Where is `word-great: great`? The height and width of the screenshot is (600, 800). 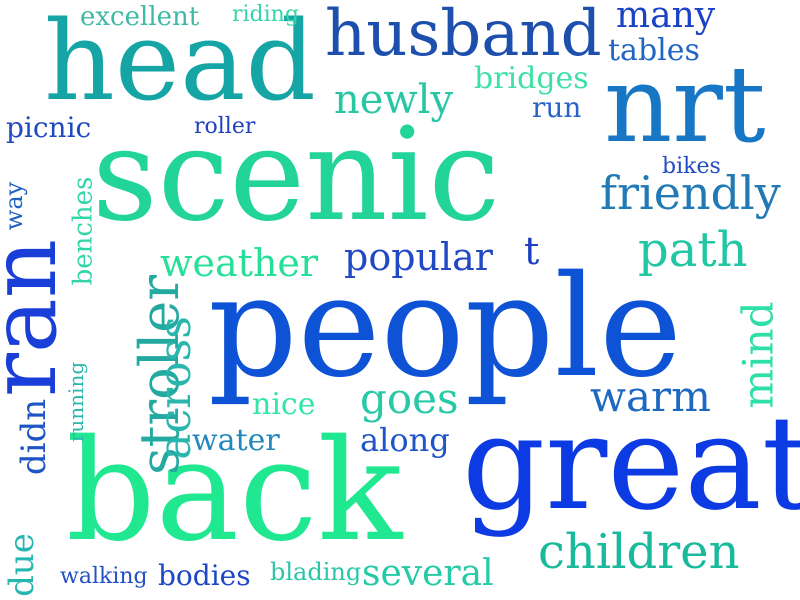
word-great: great is located at coordinates (631, 463).